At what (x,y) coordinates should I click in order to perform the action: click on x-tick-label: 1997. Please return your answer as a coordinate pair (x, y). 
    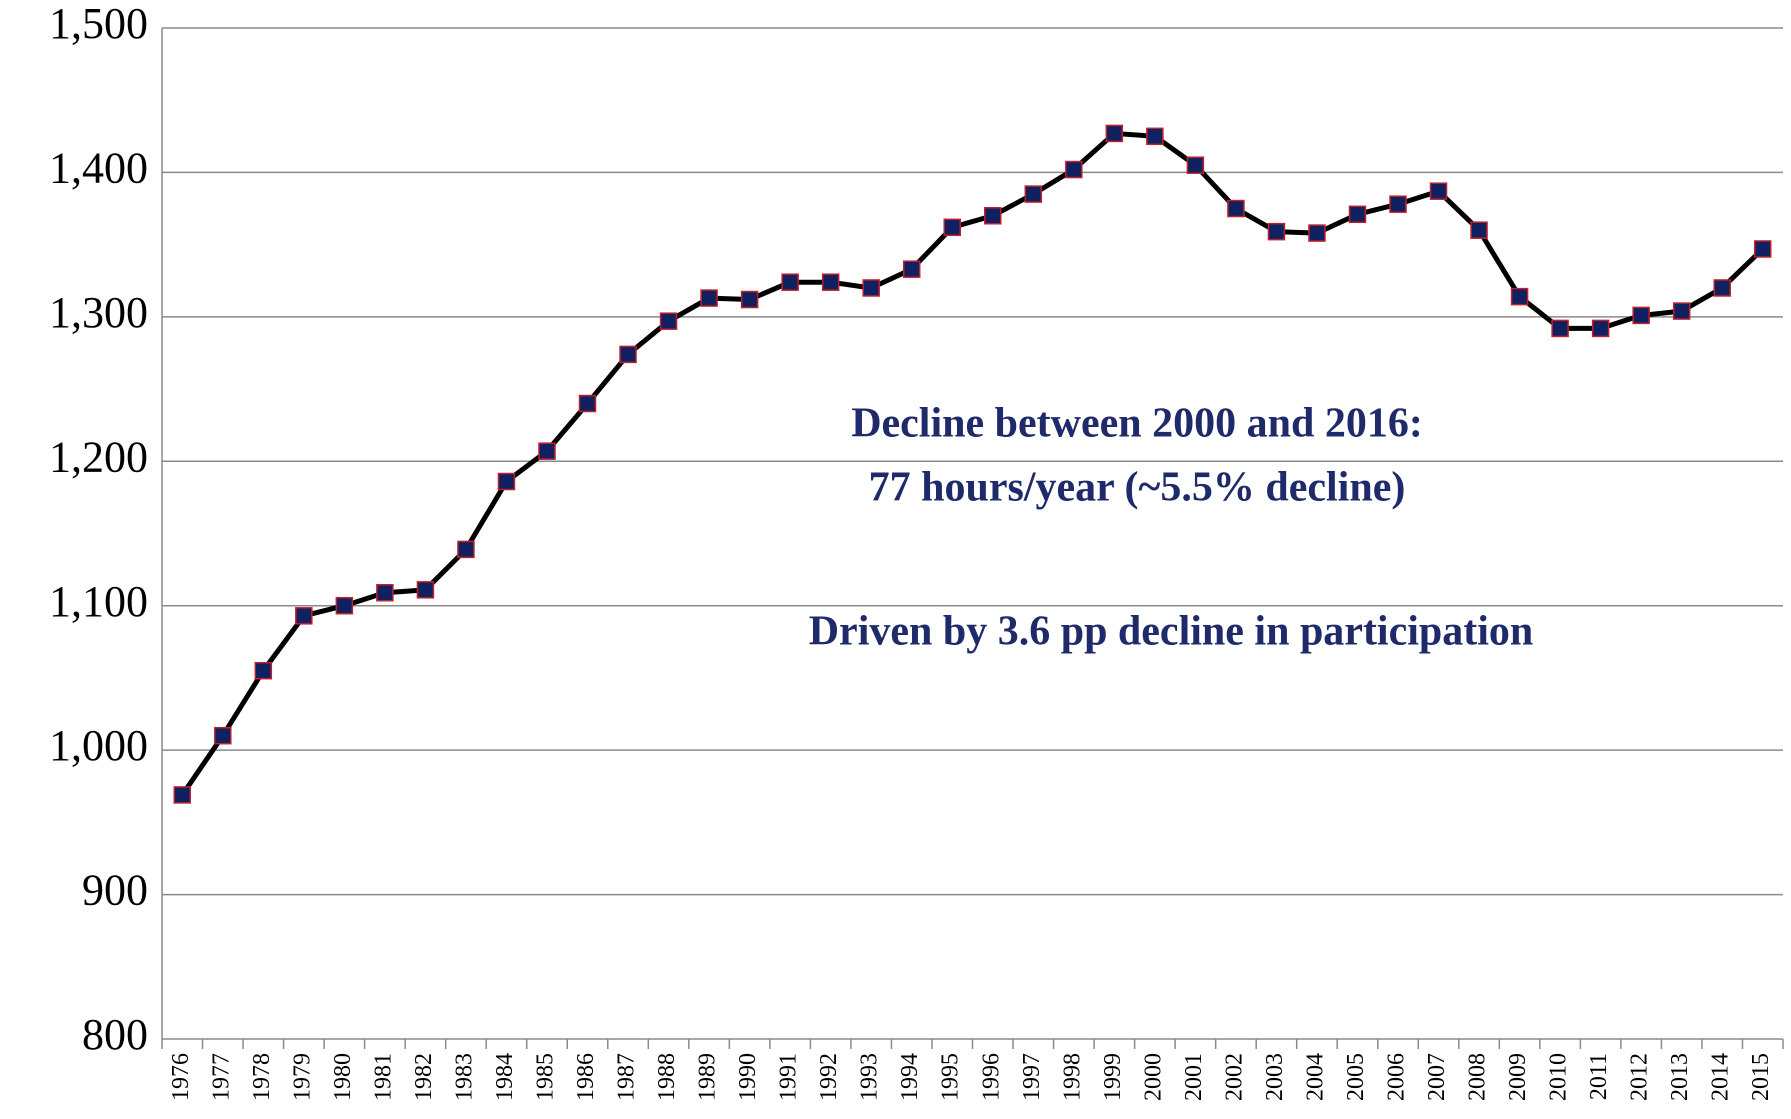
    Looking at the image, I should click on (1032, 1077).